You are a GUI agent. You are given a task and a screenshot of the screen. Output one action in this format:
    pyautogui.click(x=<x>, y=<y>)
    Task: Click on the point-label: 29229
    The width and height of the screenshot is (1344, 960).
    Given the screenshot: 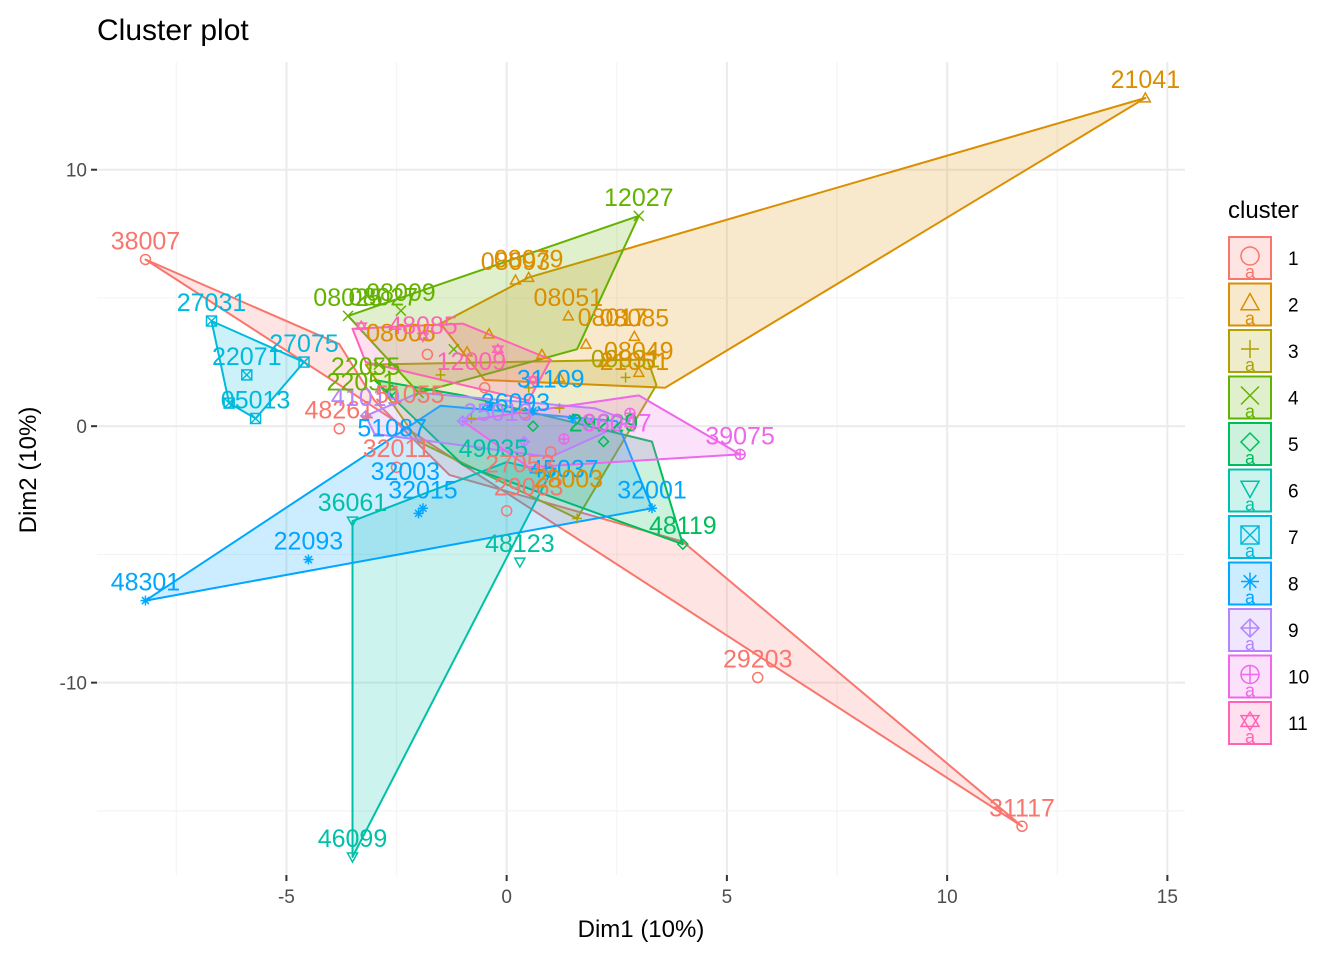 What is the action you would take?
    pyautogui.click(x=604, y=424)
    